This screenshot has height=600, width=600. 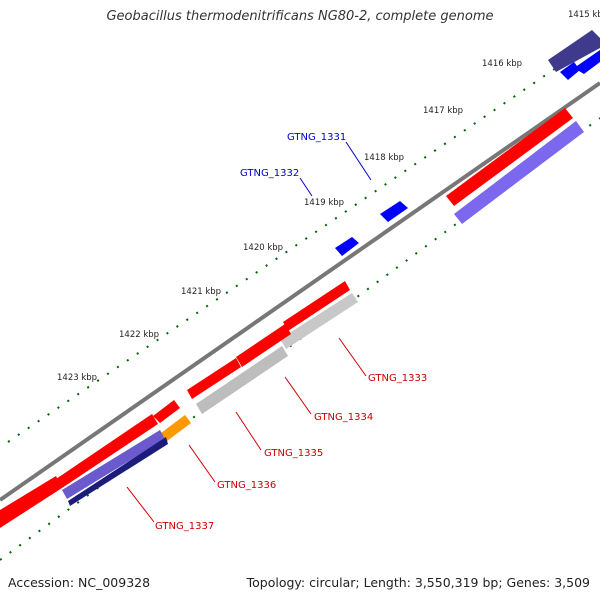 I want to click on tick-label-1420: 1420 kbp, so click(x=263, y=248).